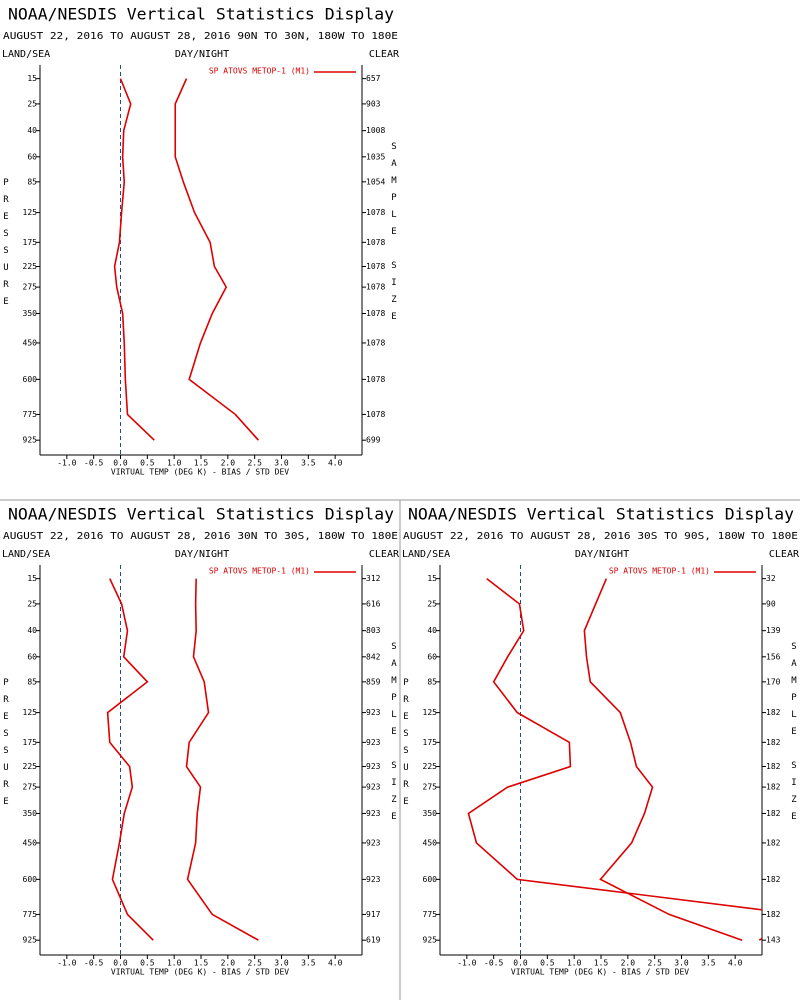 The width and height of the screenshot is (800, 1000). Describe the element at coordinates (373, 578) in the screenshot. I see `sample-size: 312` at that location.